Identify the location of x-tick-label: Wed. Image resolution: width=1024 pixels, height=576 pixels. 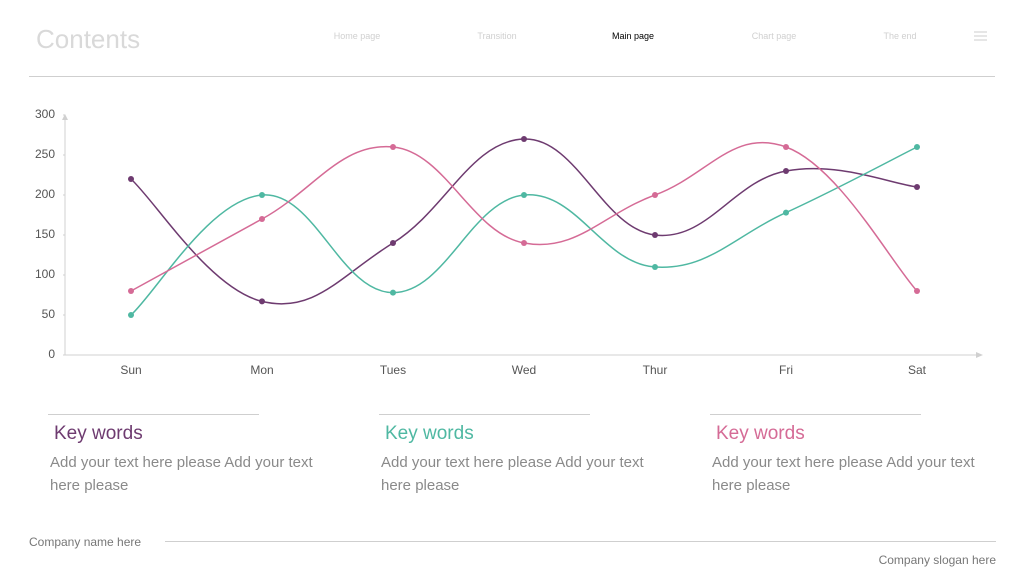
(524, 370).